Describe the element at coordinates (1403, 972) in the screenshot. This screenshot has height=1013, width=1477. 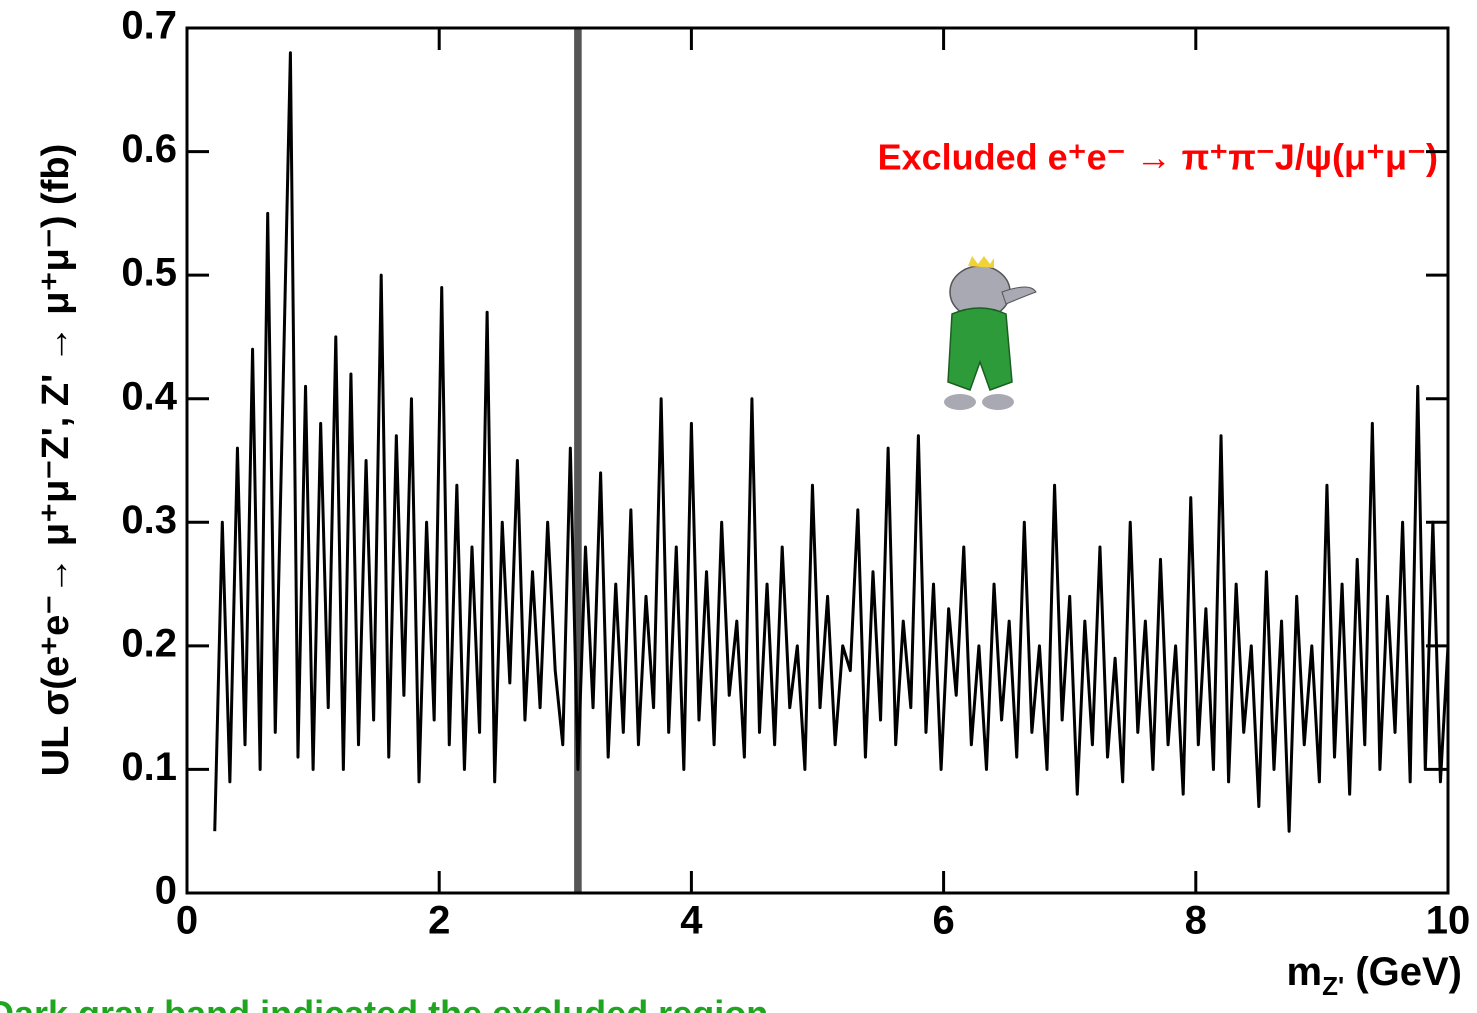
I see `x-label-unit: (GeV)` at that location.